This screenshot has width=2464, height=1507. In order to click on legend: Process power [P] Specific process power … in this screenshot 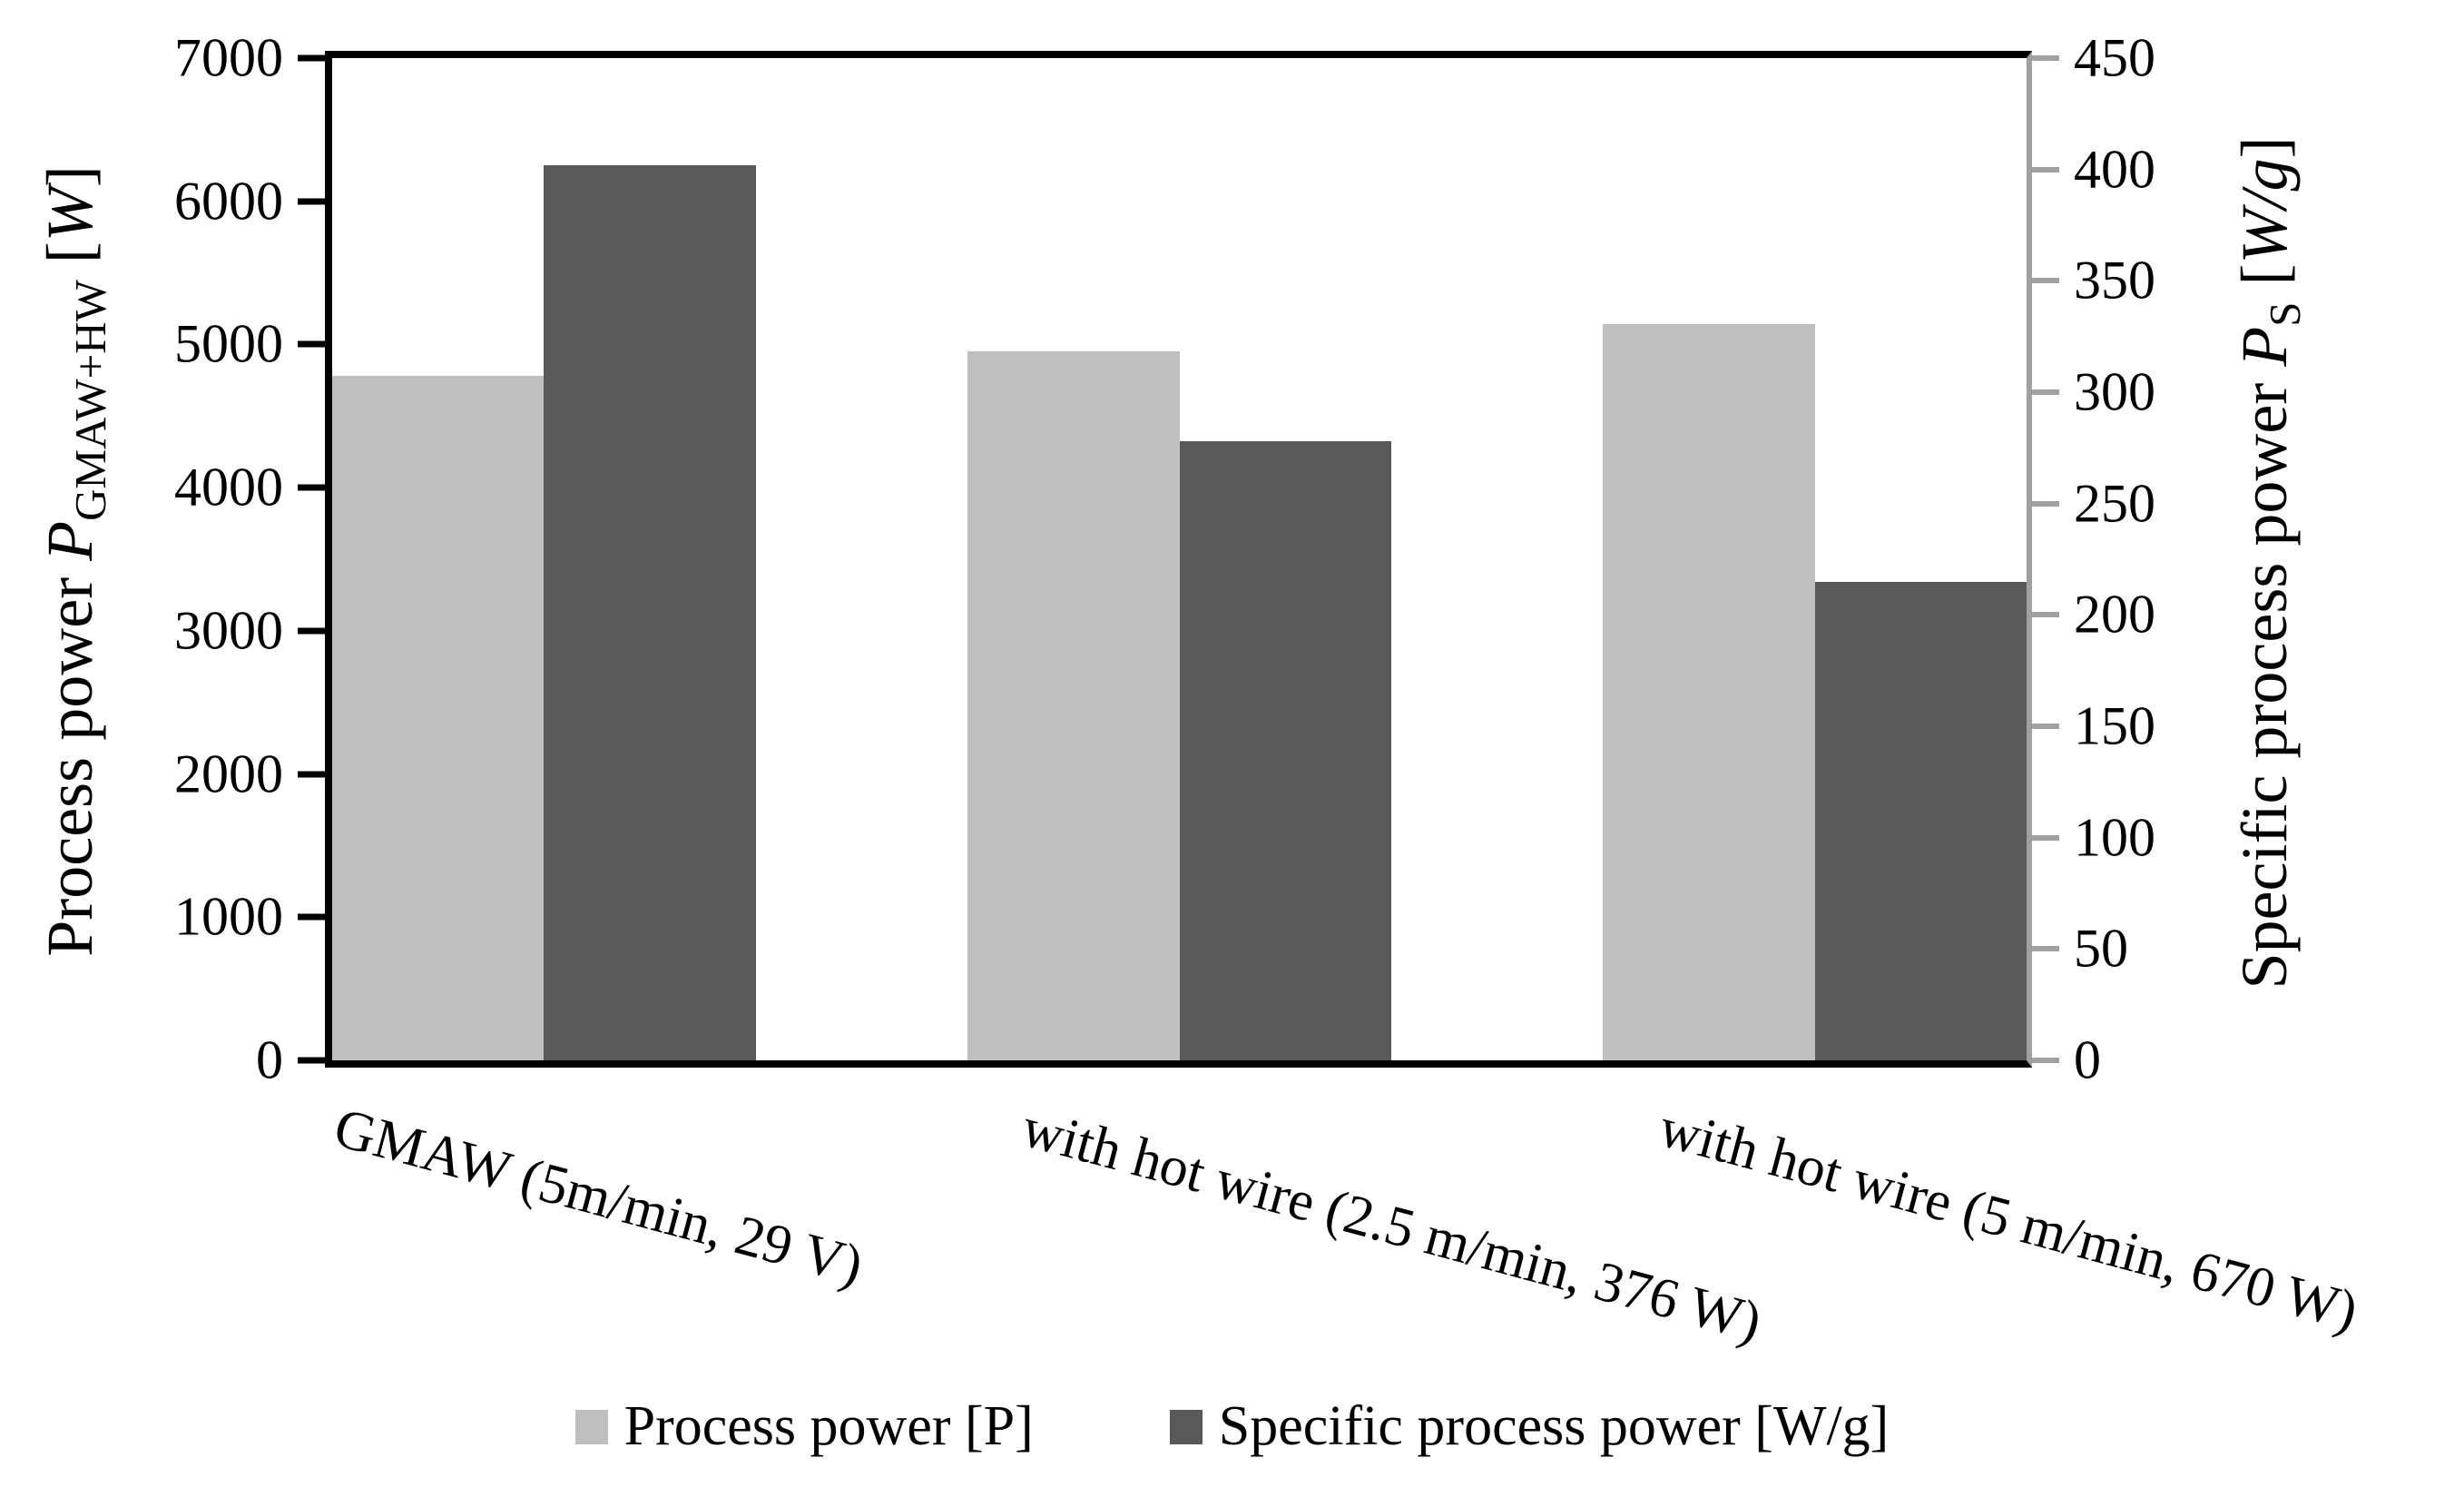, I will do `click(1232, 1426)`.